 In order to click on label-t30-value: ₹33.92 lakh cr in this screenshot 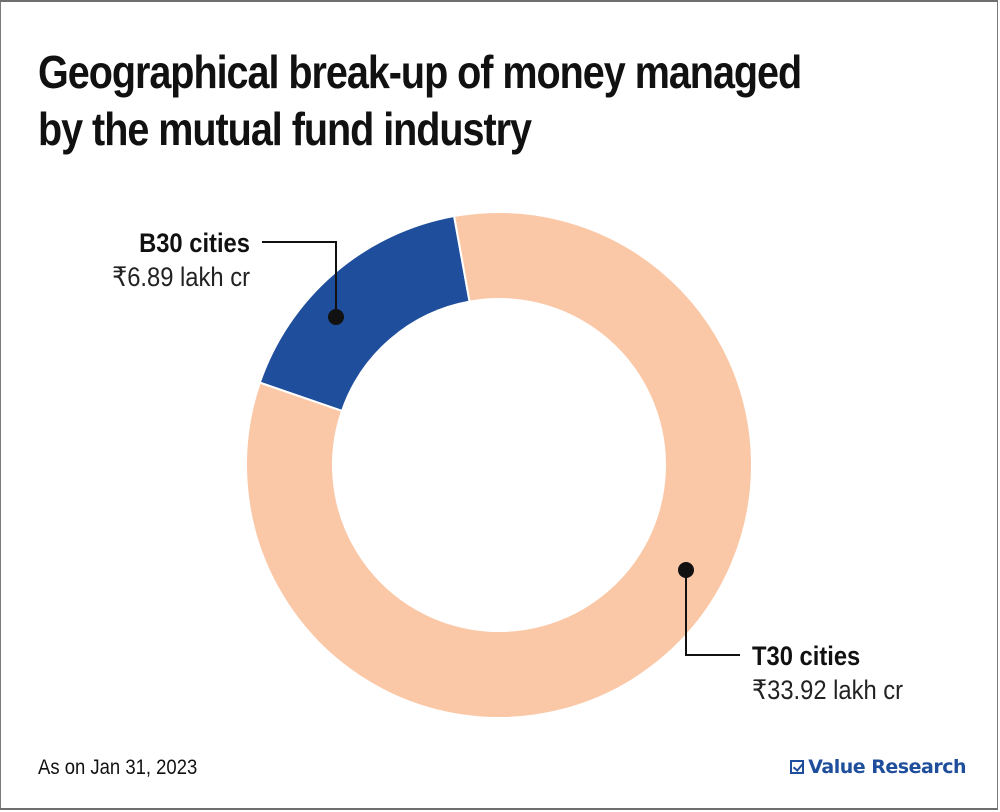, I will do `click(828, 691)`.